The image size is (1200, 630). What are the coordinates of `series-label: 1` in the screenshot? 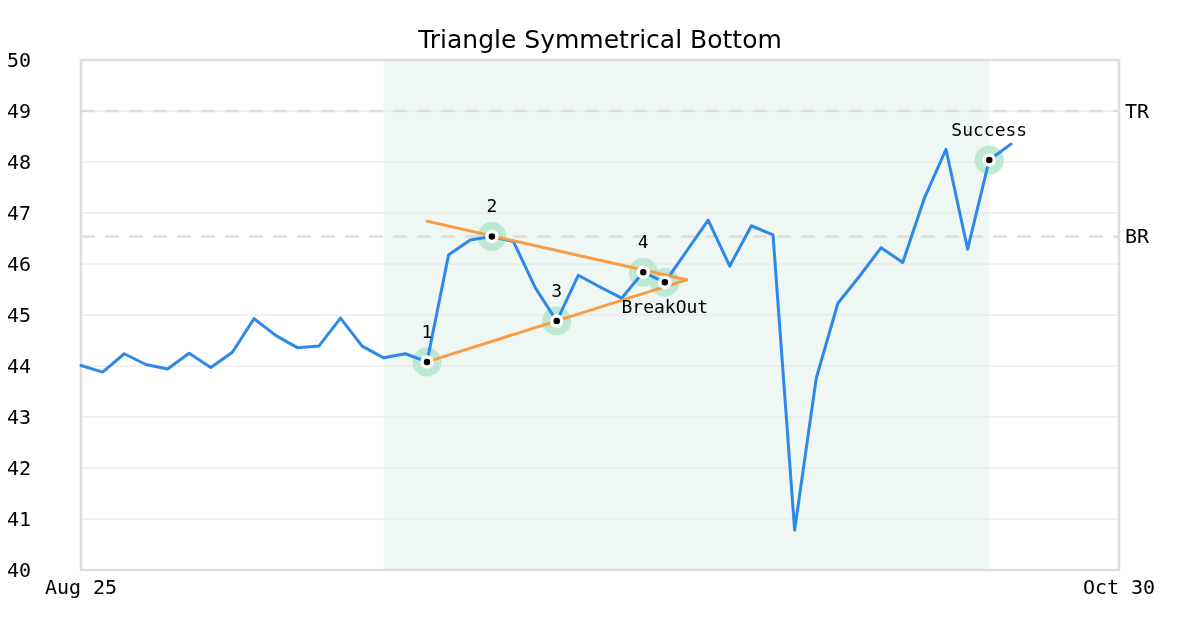 It's located at (427, 331).